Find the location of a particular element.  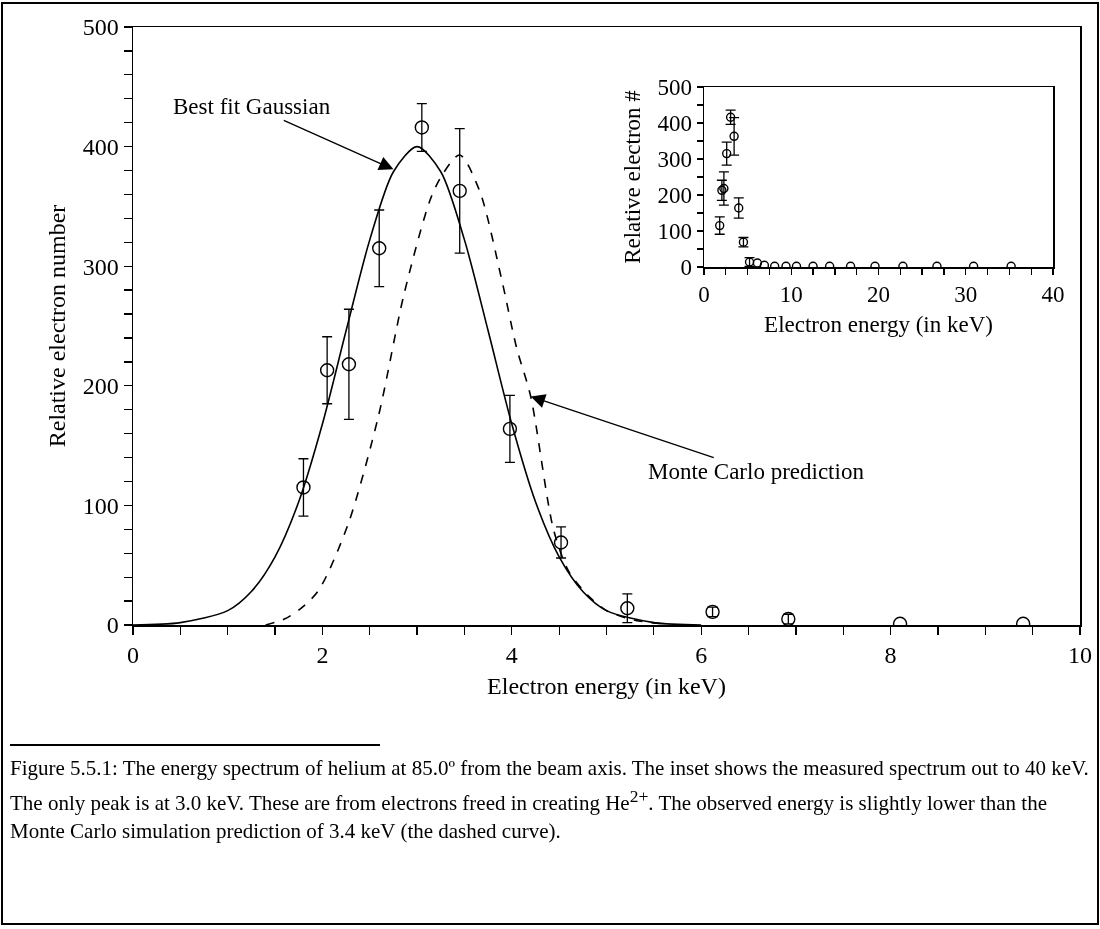

text: Figure 5.5.1: The energy spectrum of helium at 85.0º from the beam axis. The inset shows the measured spectrum out to 40 keV. The only peak is at 3.0 keV. These are from electrons freed in creating He$^{2+}$. The observed energy is slightly lower than the Monte Carlo simulation prediction of 3.4 keV (the dashed curve). is located at coordinates (549, 799).